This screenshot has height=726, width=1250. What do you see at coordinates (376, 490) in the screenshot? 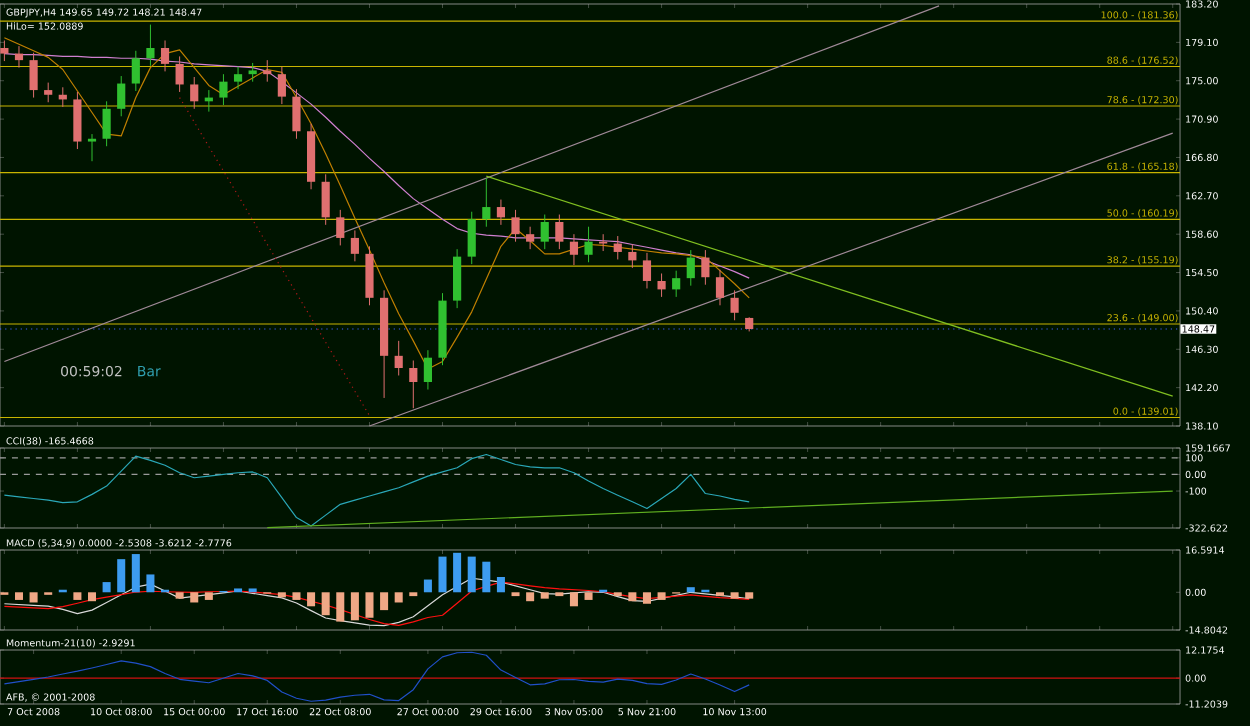
I see `line-series` at bounding box center [376, 490].